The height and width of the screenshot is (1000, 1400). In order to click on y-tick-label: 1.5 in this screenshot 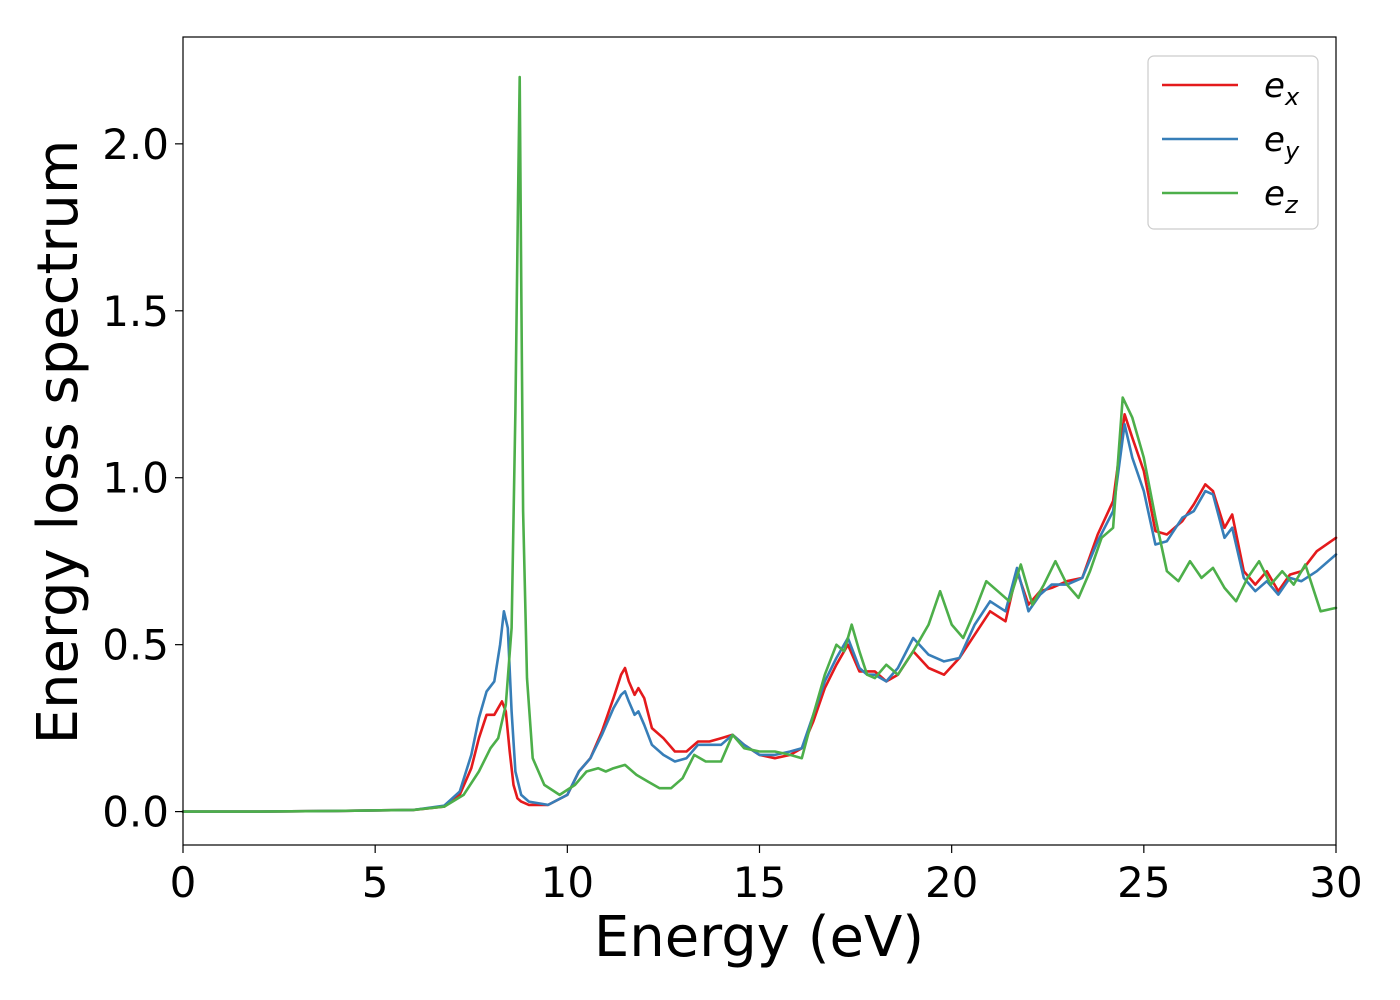, I will do `click(135, 311)`.